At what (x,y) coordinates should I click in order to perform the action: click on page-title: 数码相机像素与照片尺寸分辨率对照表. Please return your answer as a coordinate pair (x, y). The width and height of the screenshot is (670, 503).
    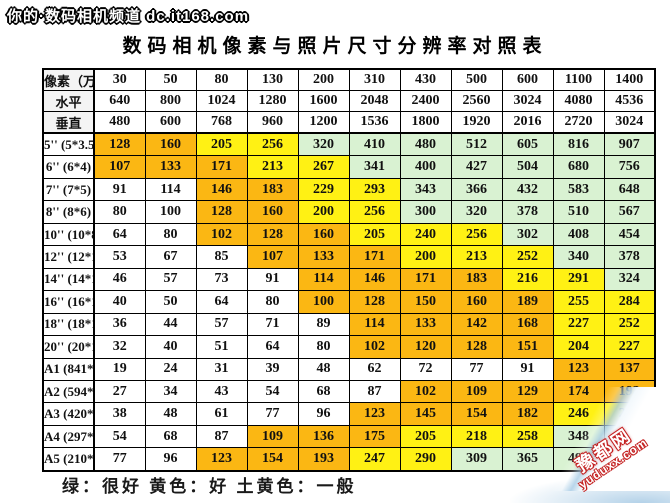
    Looking at the image, I should click on (335, 46).